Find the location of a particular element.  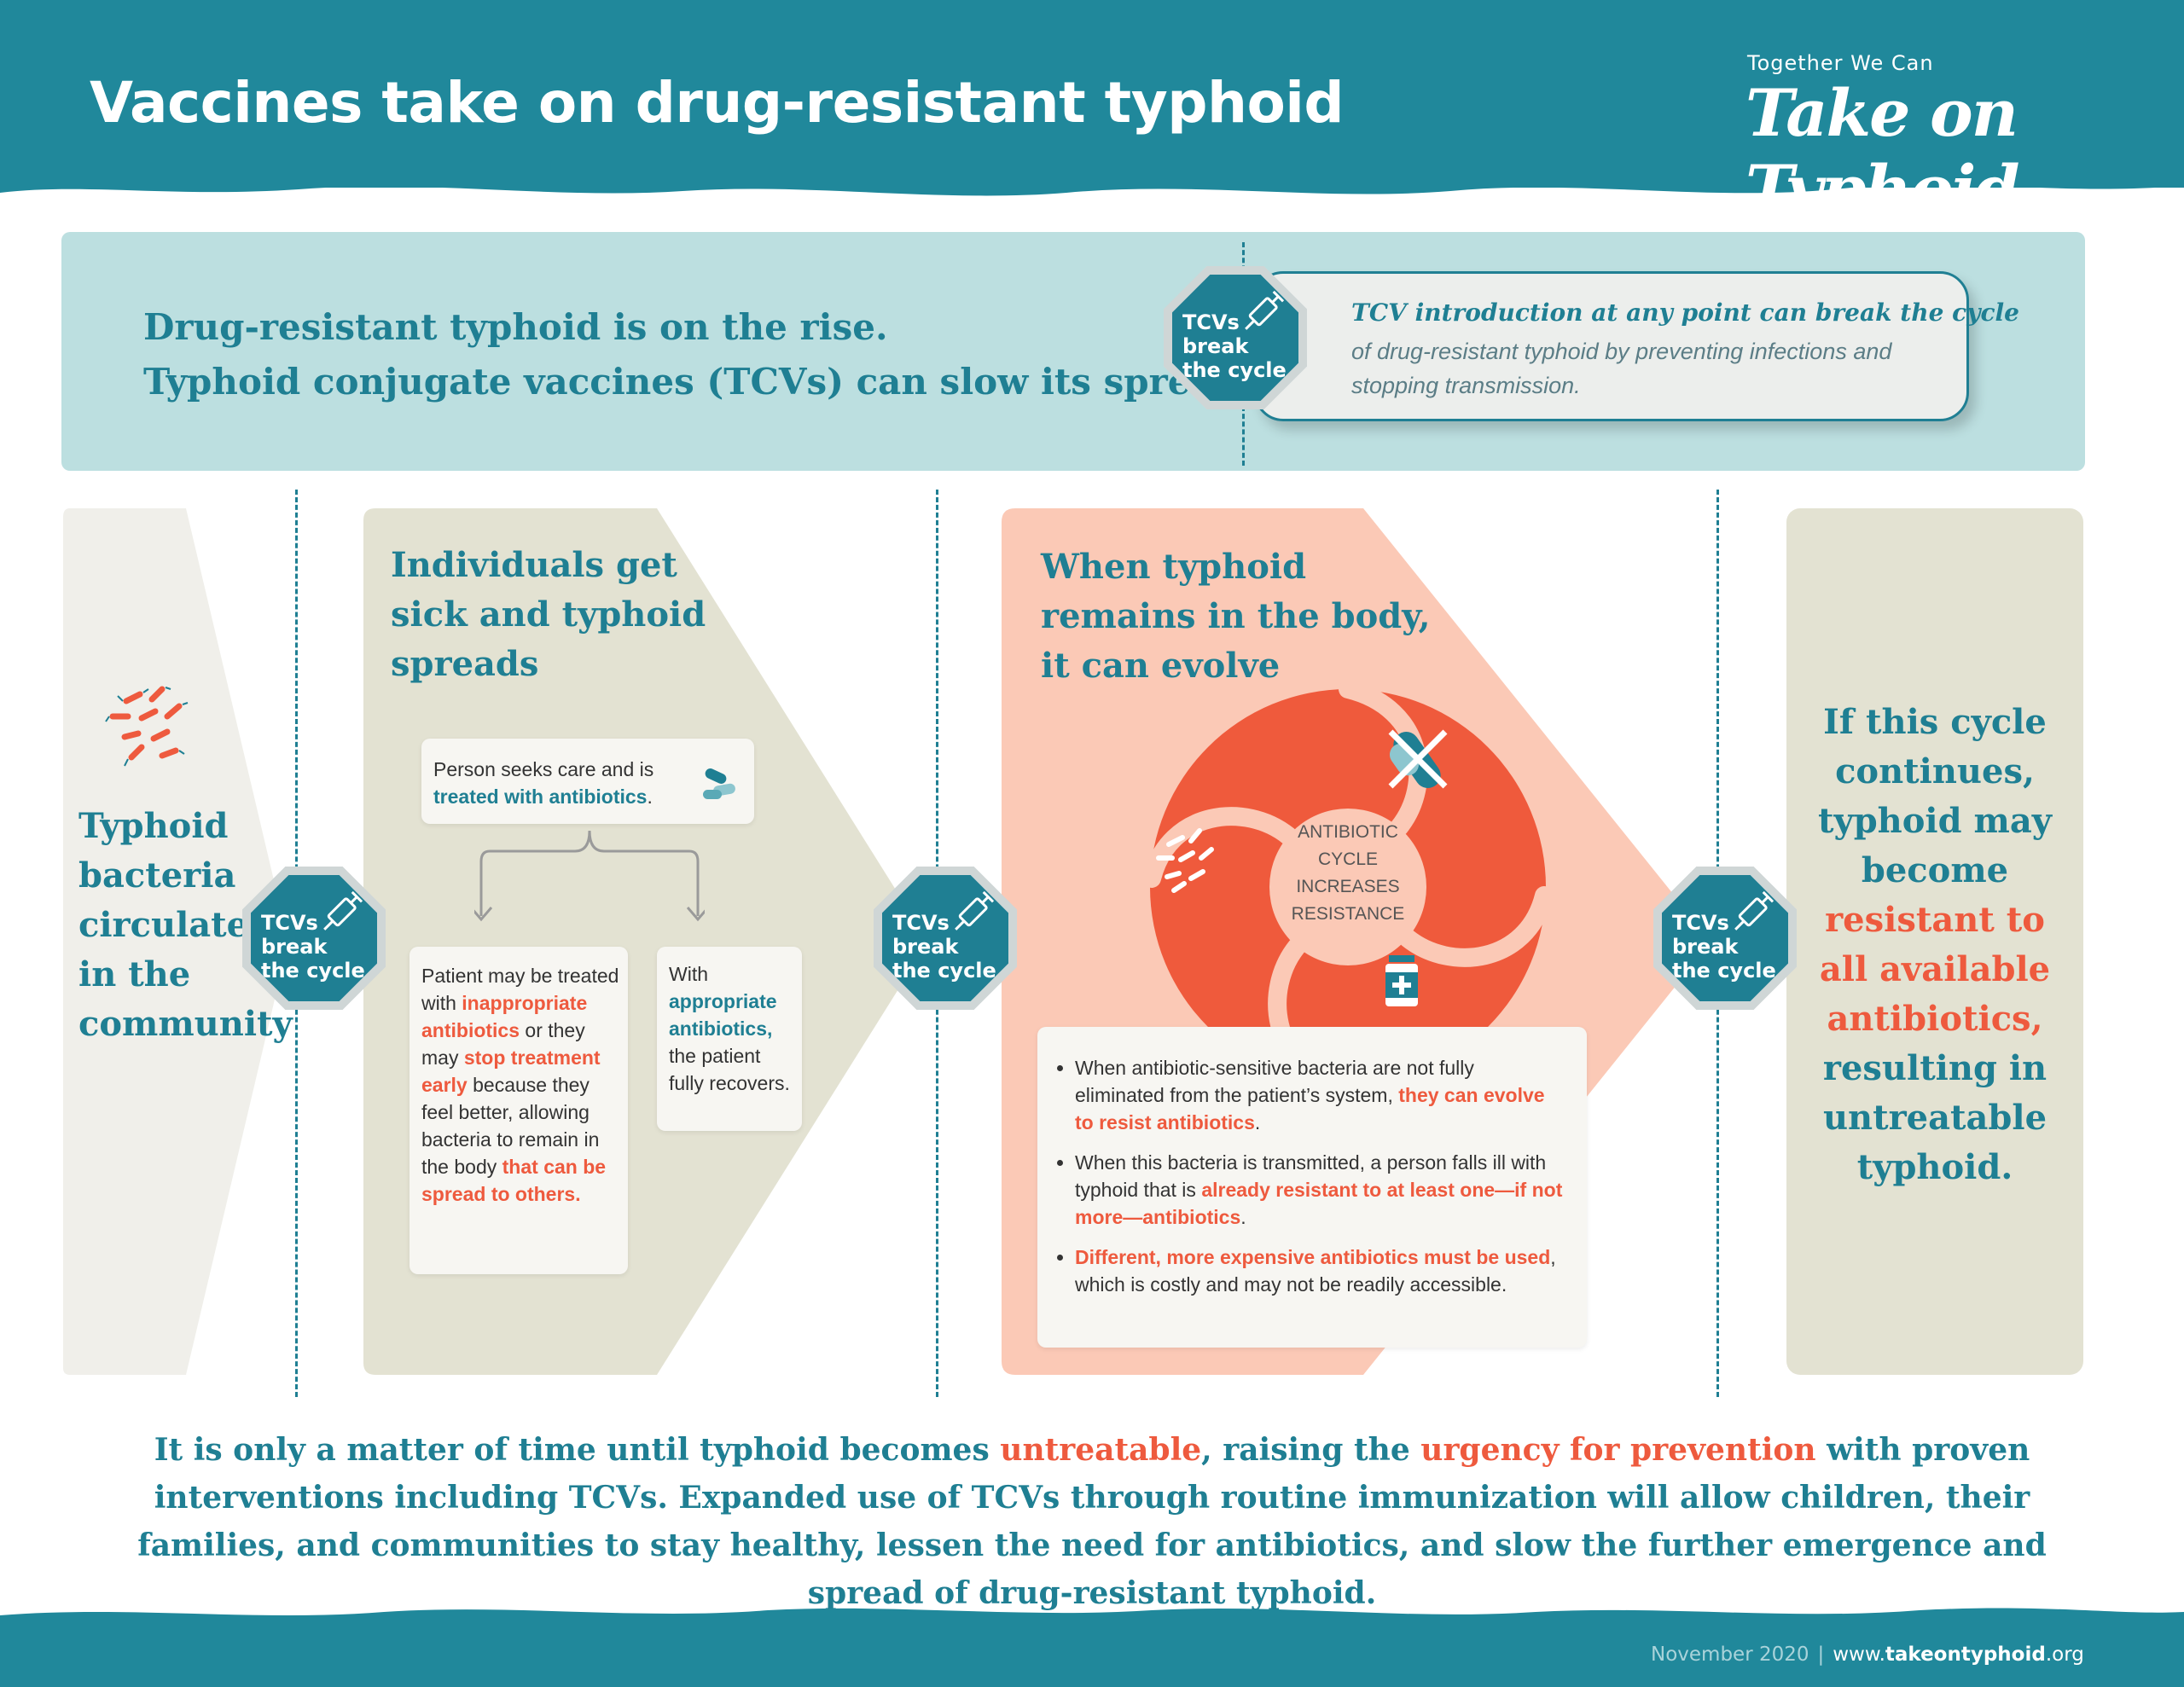

intro-line-1: Drug-resistant typhoid is on the rise. is located at coordinates (515, 327).